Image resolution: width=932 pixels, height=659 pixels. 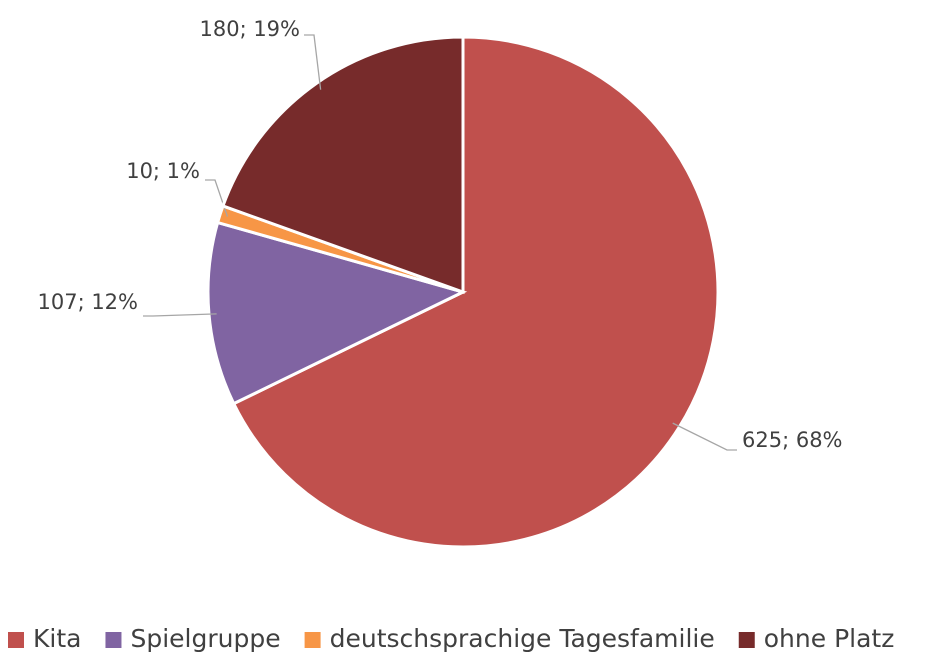 What do you see at coordinates (87, 302) in the screenshot?
I see `data-label: 107; 12%` at bounding box center [87, 302].